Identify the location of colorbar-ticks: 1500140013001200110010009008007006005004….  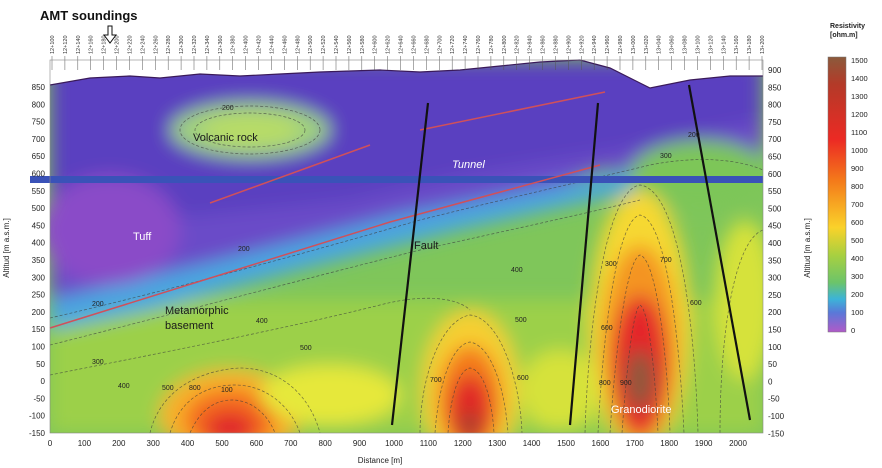
(859, 195).